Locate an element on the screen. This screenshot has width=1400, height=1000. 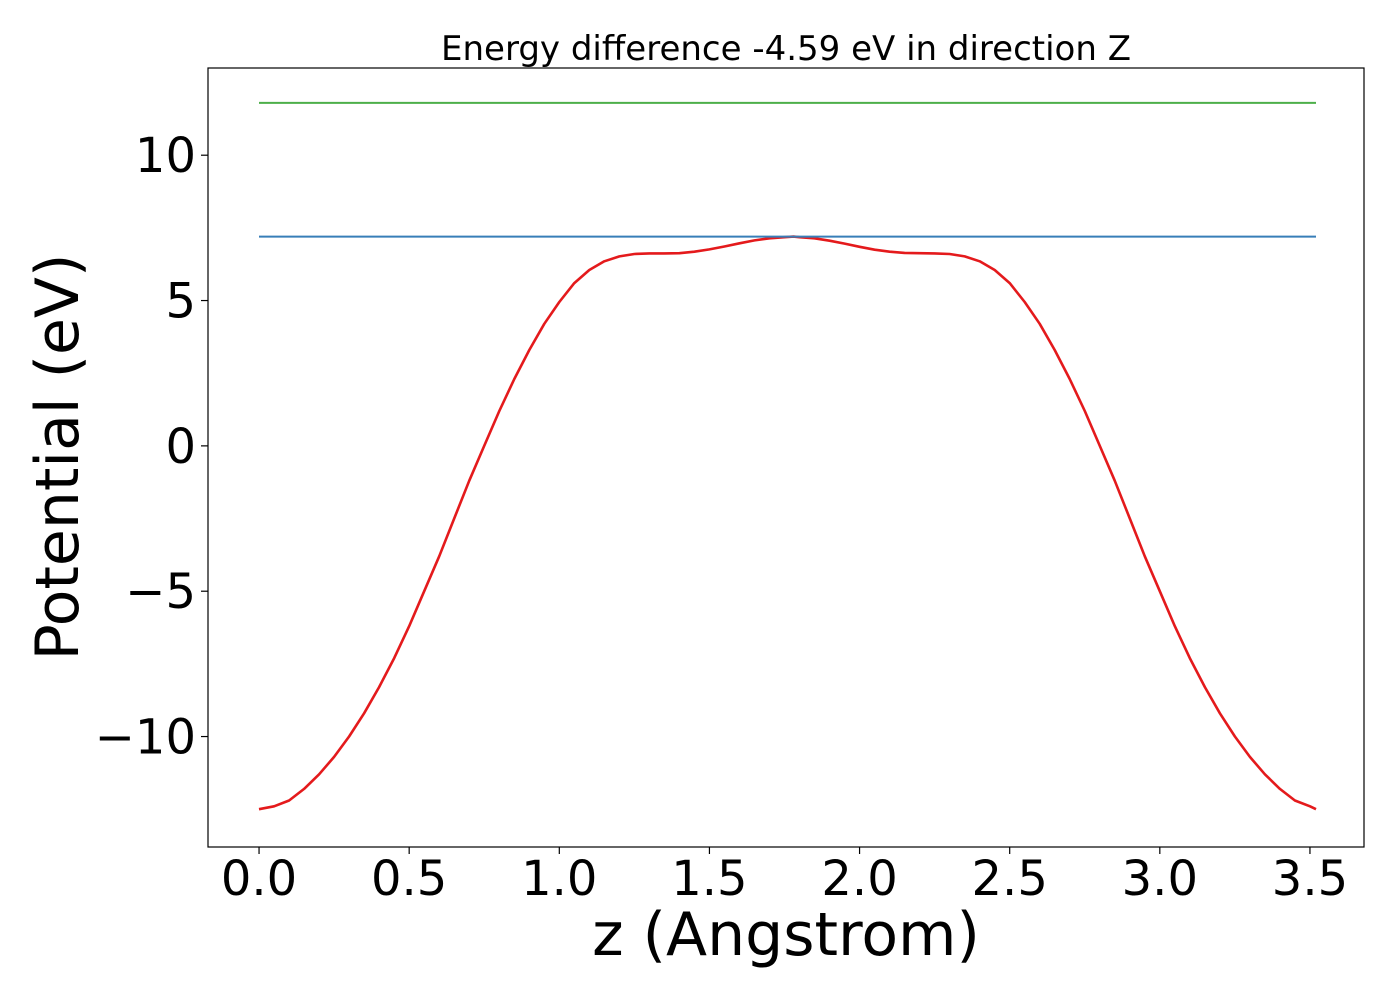
y-tick-label: −5 is located at coordinates (160, 592).